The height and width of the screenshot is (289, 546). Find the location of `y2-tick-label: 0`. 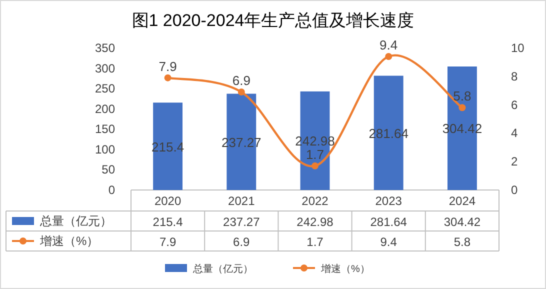

y2-tick-label: 0 is located at coordinates (514, 190).